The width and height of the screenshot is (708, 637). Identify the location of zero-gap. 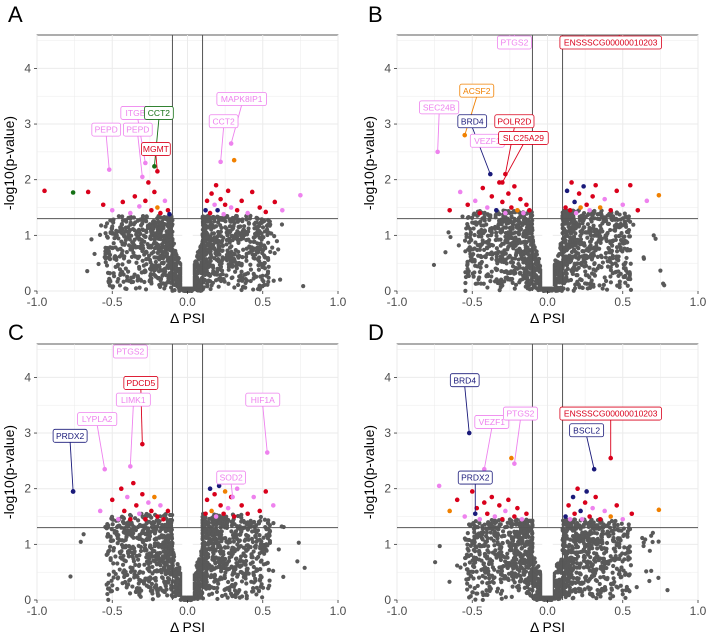
(547, 252).